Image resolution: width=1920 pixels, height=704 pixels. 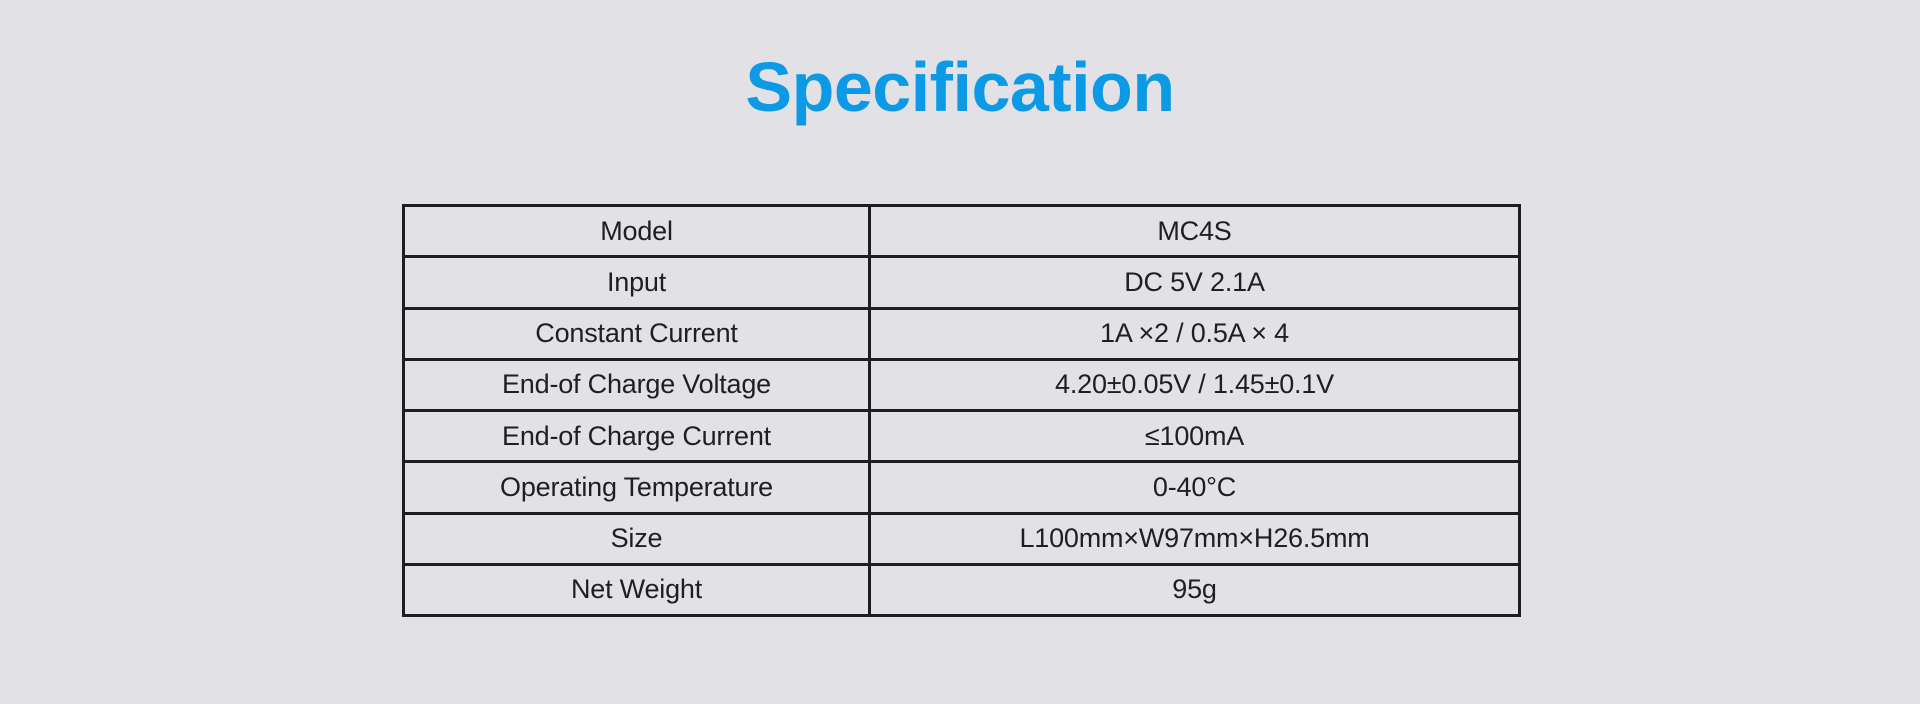 I want to click on table-row: Net Weight 95g, so click(x=961, y=590).